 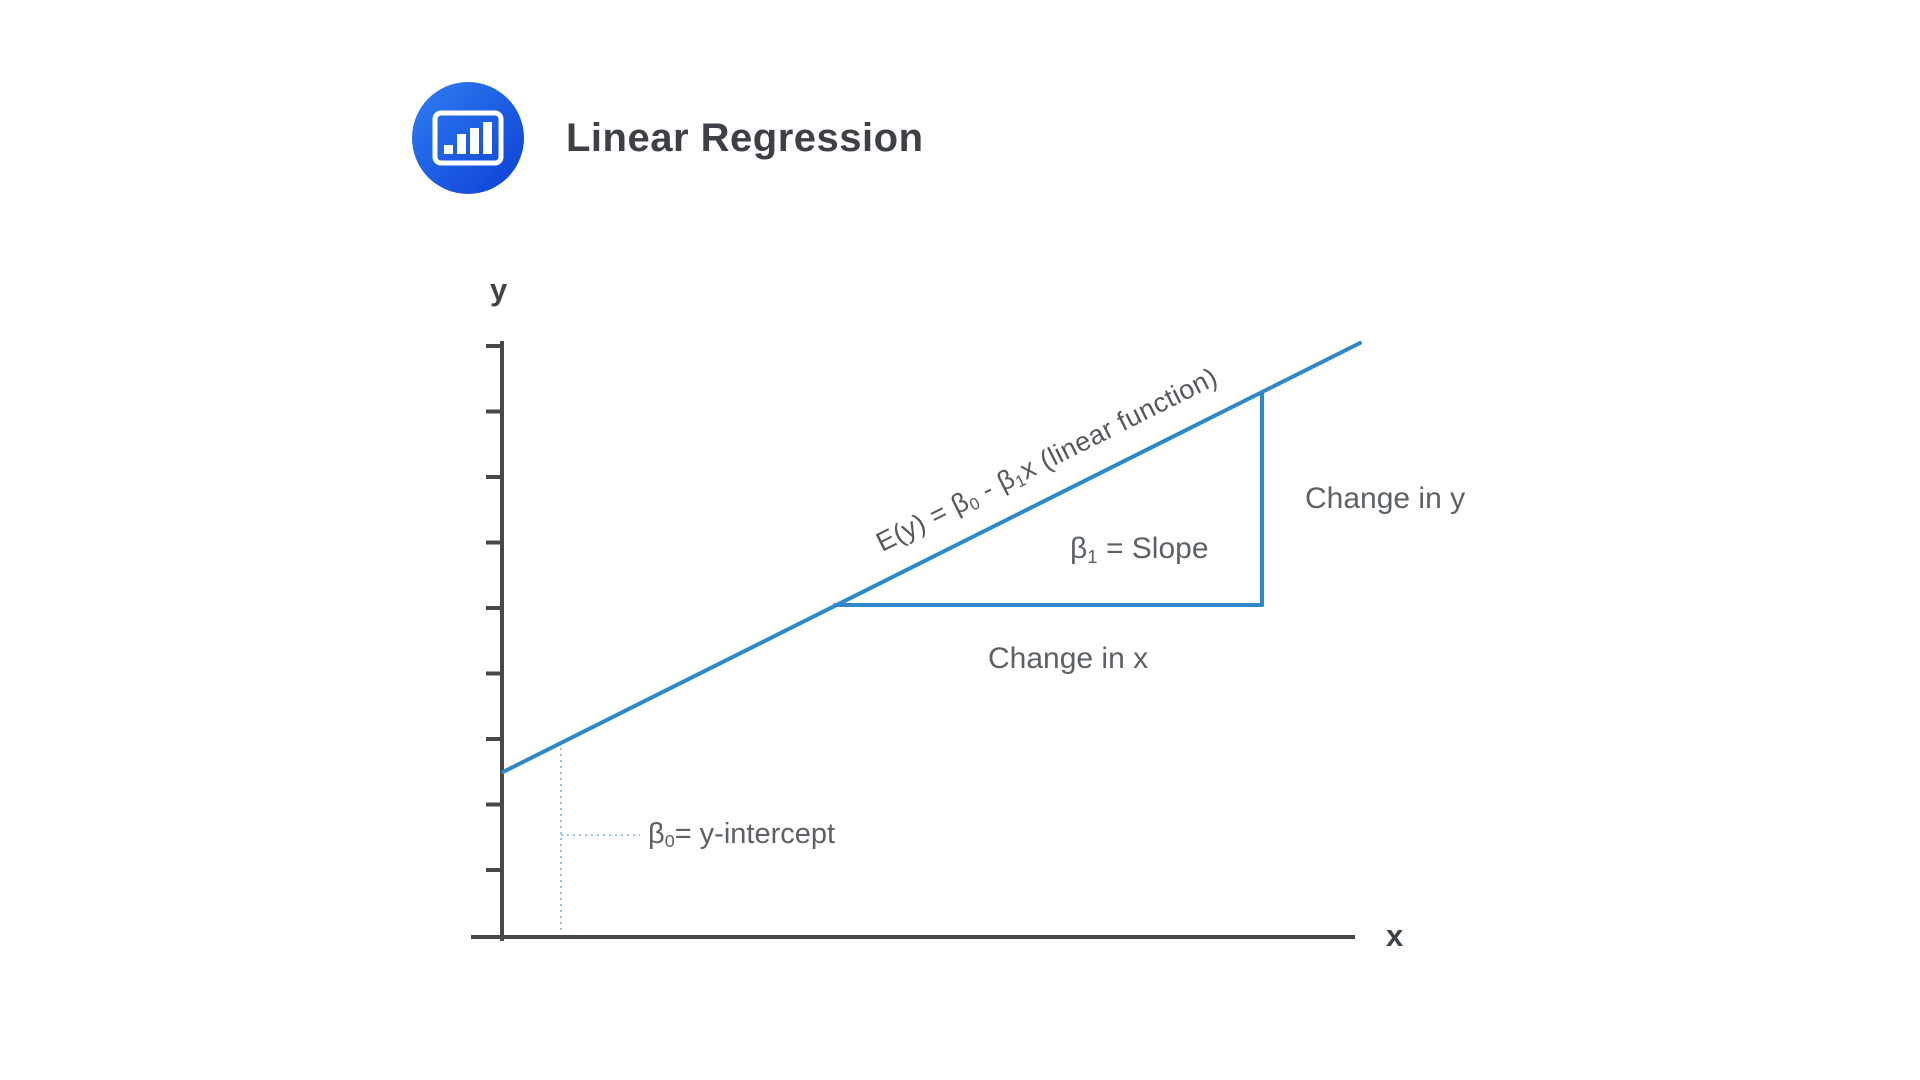 What do you see at coordinates (468, 138) in the screenshot?
I see `bar-chart-icon` at bounding box center [468, 138].